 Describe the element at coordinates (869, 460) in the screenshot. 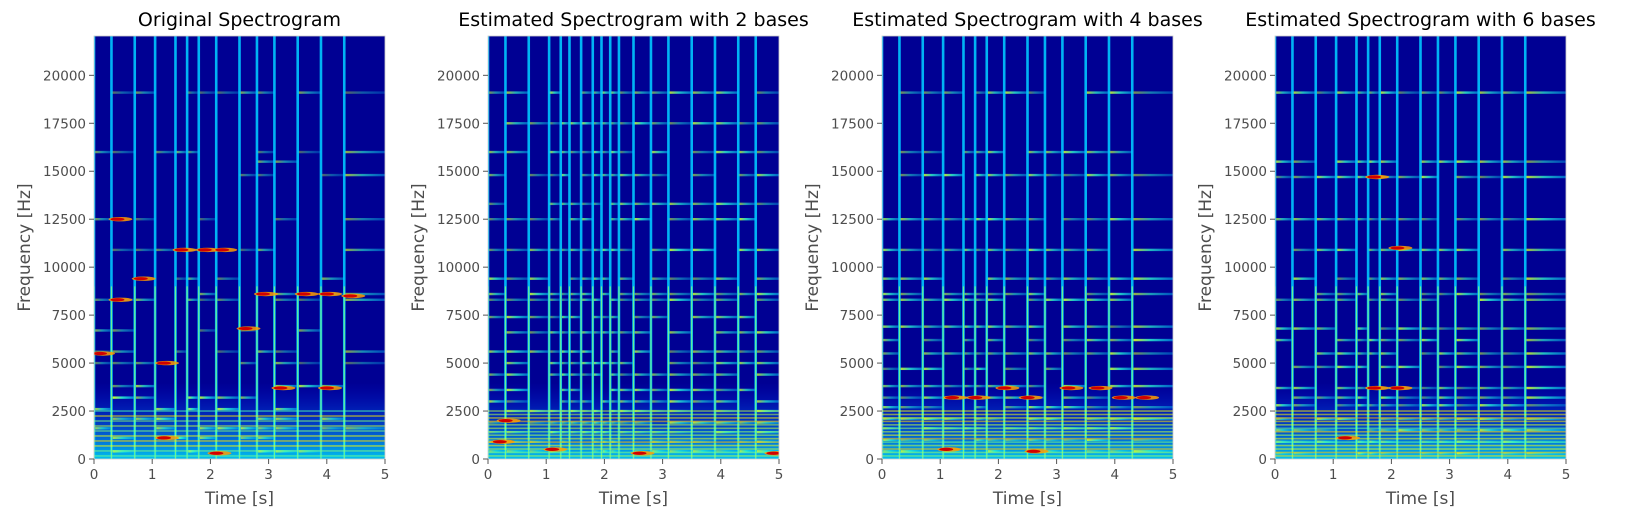

I see `y-tick-label: 0` at that location.